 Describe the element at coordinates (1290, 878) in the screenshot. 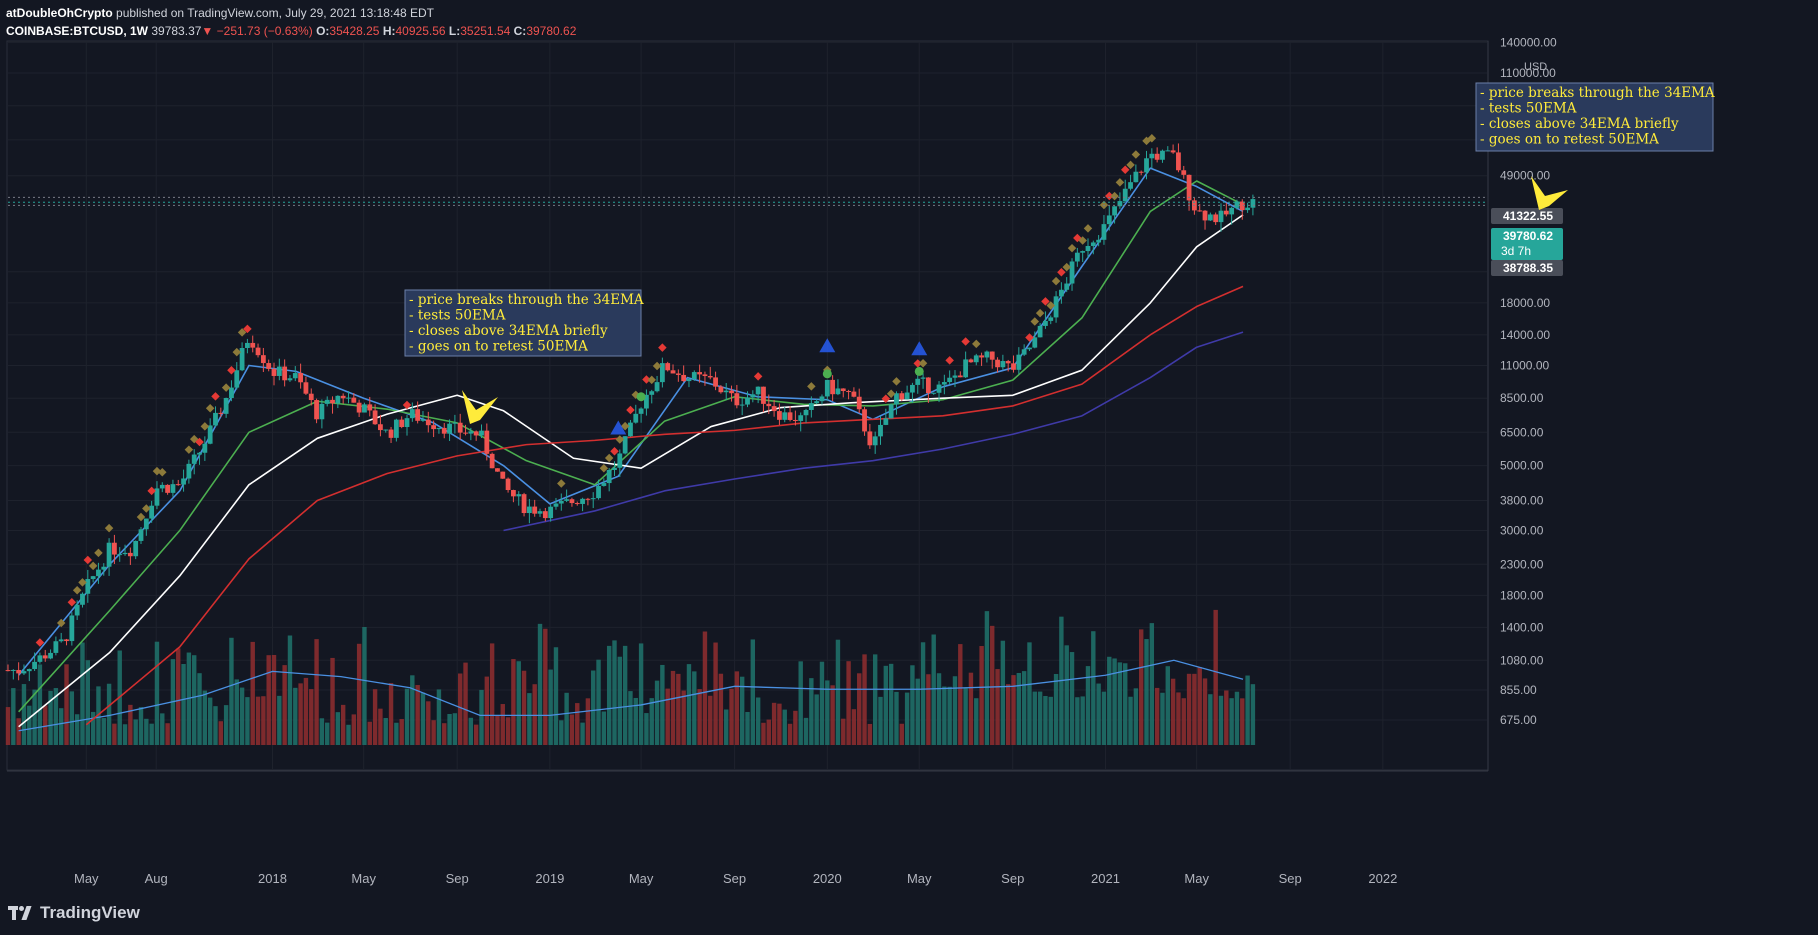

I see `x-tick-label: Sep` at that location.